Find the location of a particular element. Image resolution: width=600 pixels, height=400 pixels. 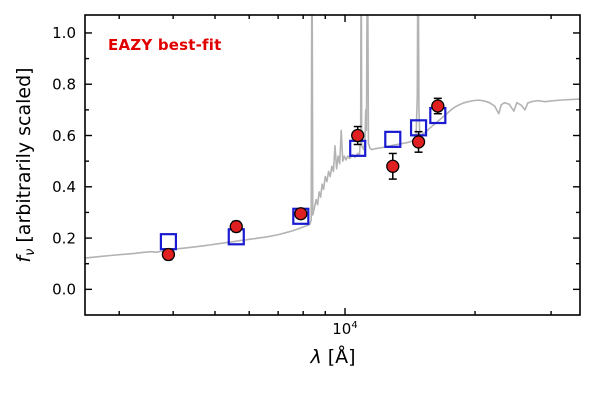

y-tick-label: 0.4 is located at coordinates (64, 187).